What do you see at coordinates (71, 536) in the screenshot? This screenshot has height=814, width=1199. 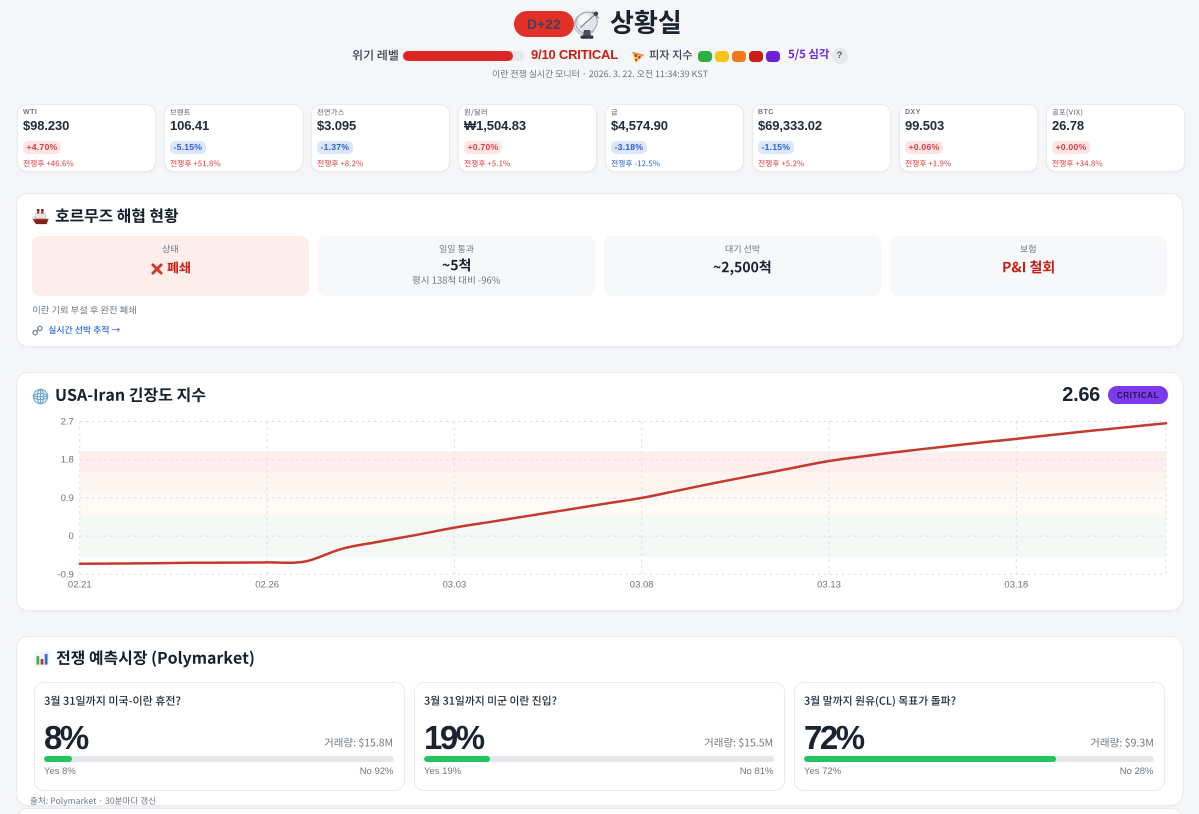 I see `svg-text: 0` at bounding box center [71, 536].